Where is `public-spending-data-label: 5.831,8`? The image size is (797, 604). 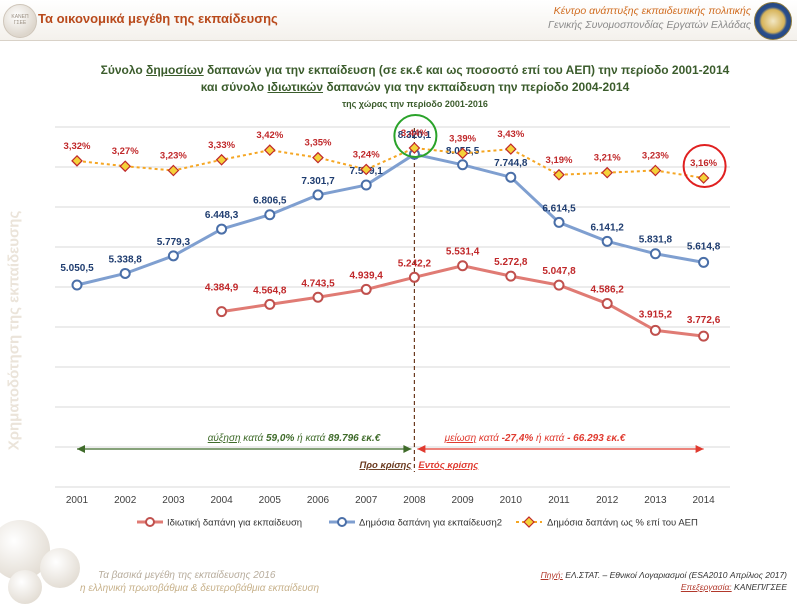 public-spending-data-label: 5.831,8 is located at coordinates (656, 240).